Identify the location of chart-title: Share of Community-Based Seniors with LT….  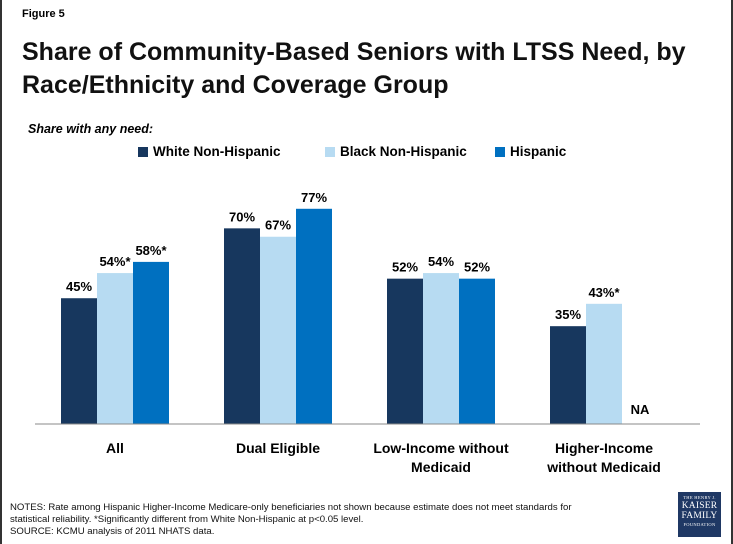
(354, 68).